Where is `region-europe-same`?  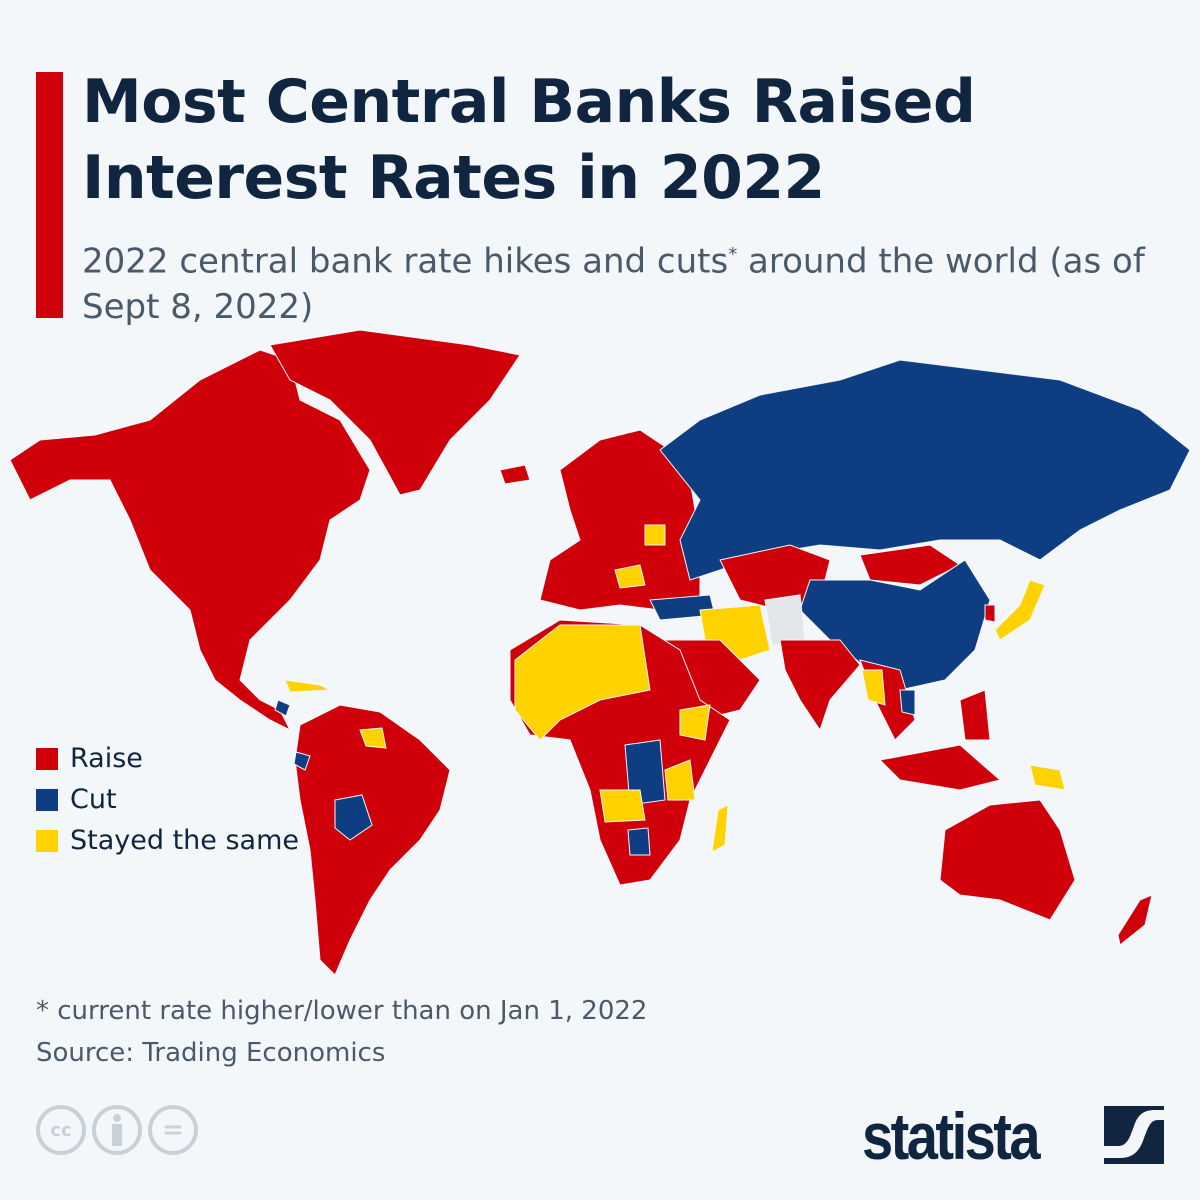
region-europe-same is located at coordinates (640, 556).